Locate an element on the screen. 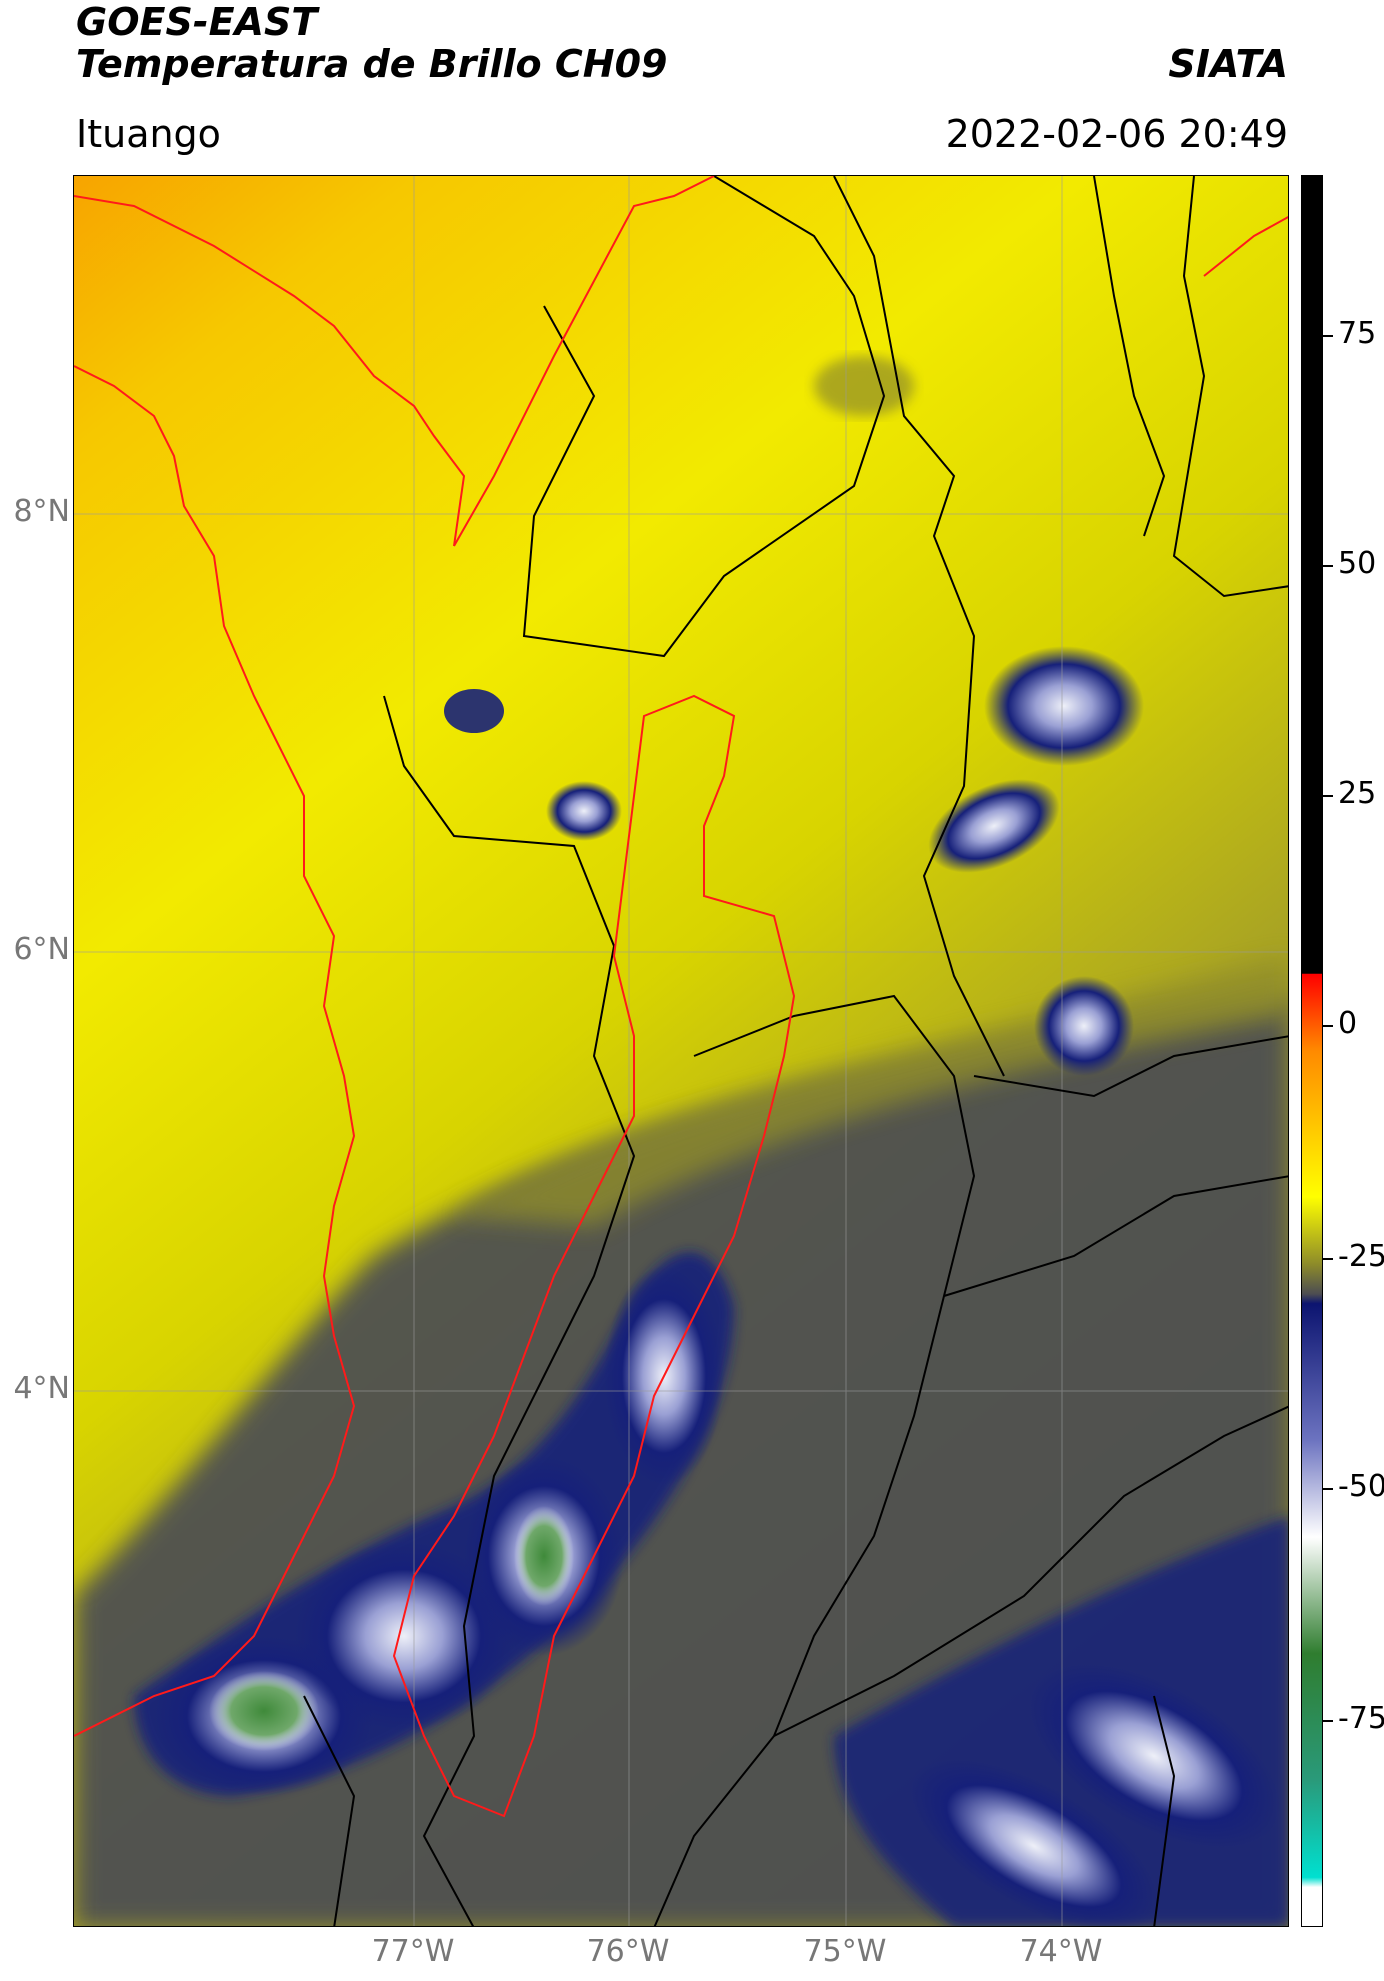 This screenshot has height=1981, width=1384. colorbar-label-50: 50 is located at coordinates (1357, 563).